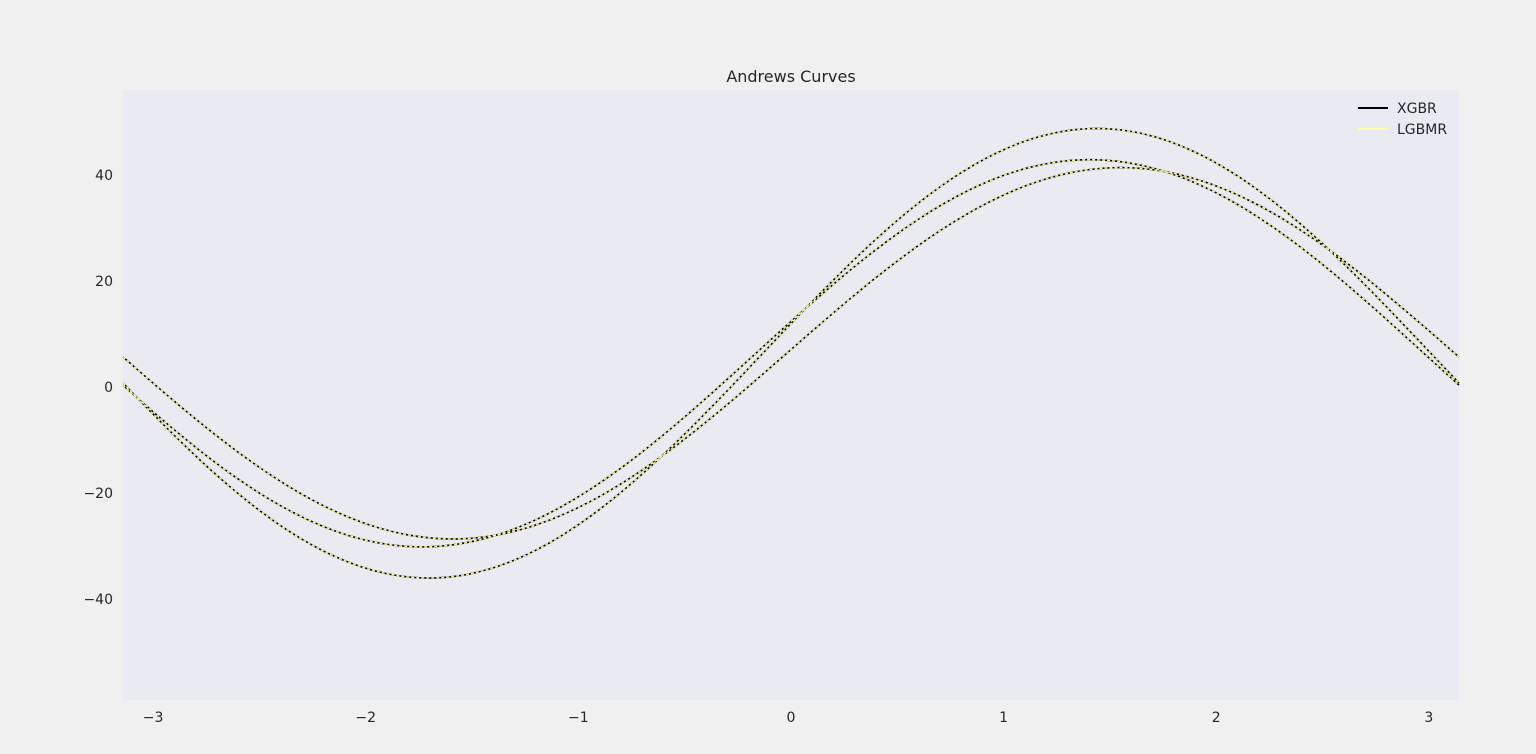  What do you see at coordinates (104, 282) in the screenshot?
I see `y-tick-label: 20` at bounding box center [104, 282].